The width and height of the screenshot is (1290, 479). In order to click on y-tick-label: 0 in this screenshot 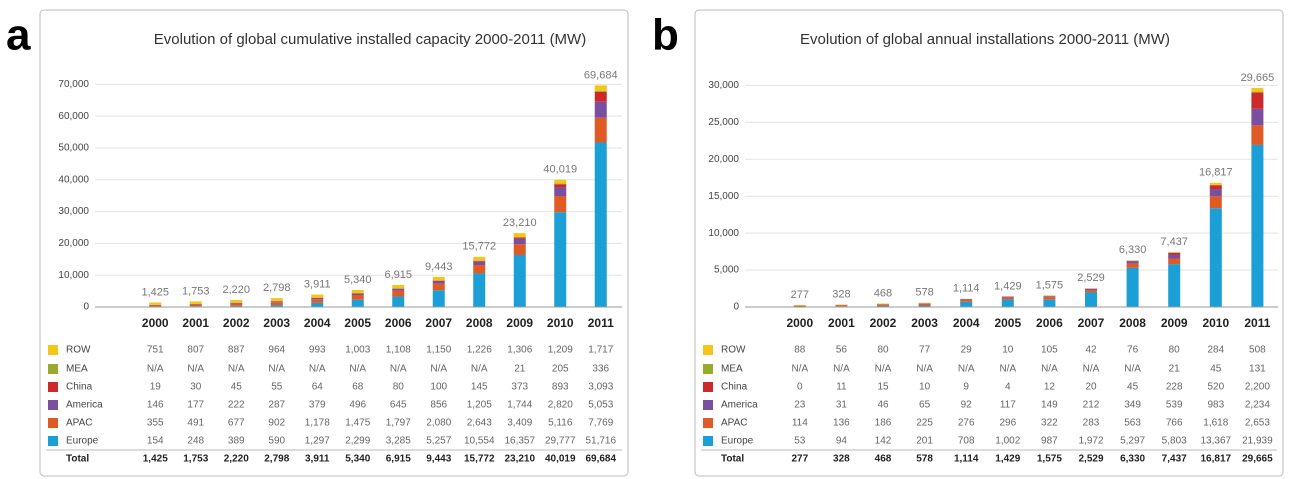, I will do `click(736, 307)`.